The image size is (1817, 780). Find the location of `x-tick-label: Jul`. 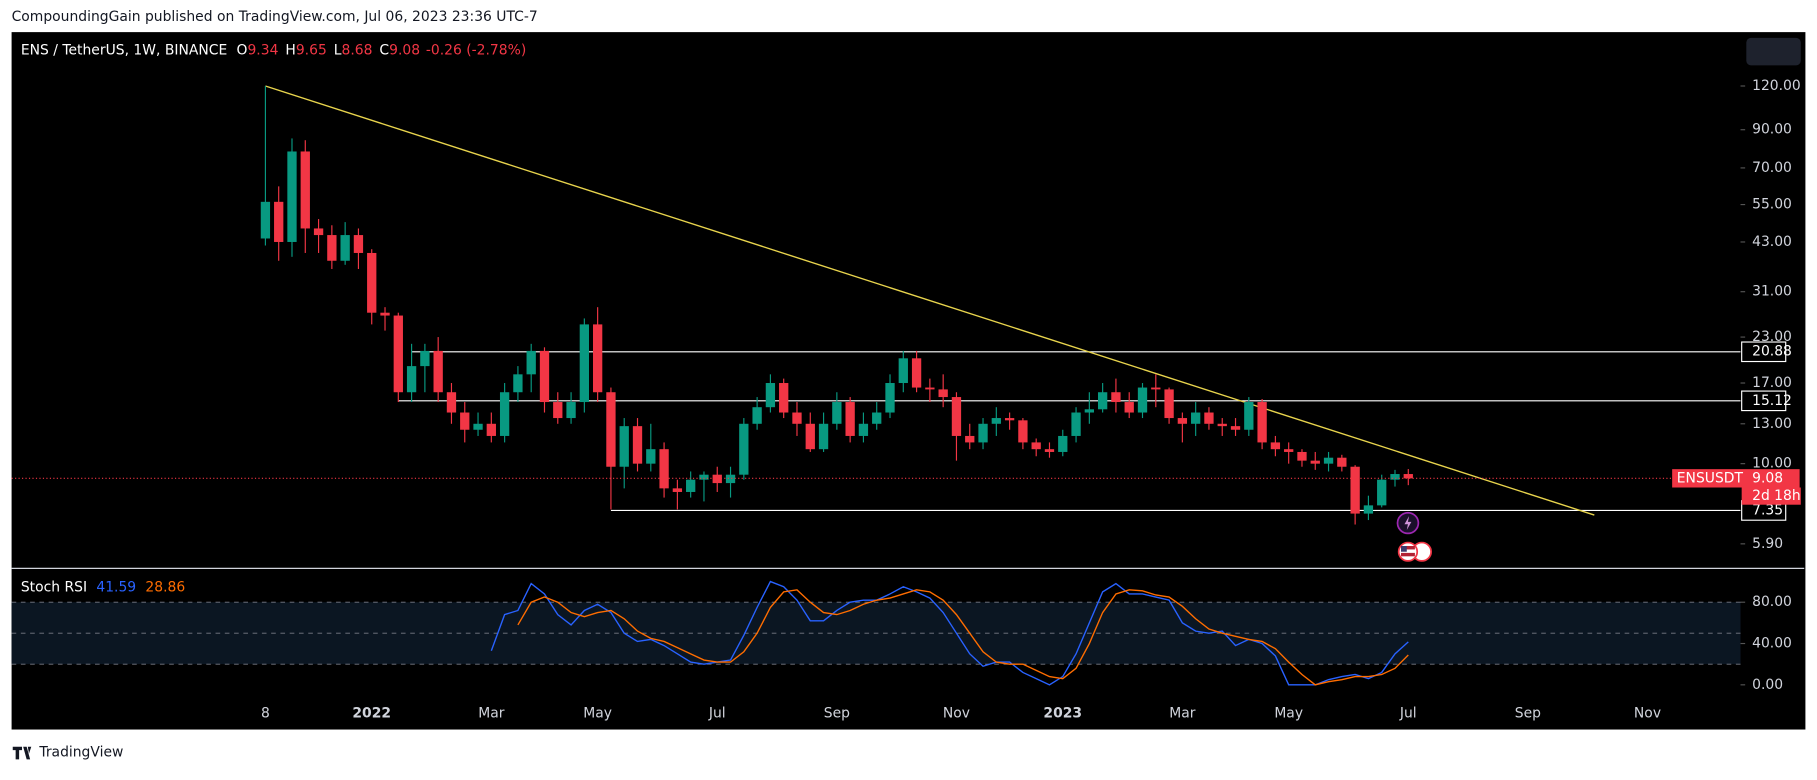

x-tick-label: Jul is located at coordinates (1408, 714).